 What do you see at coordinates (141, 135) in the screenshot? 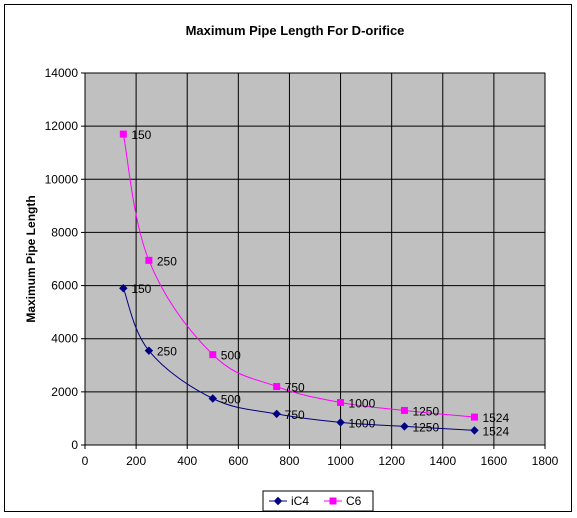
I see `data-label-C6: 150` at bounding box center [141, 135].